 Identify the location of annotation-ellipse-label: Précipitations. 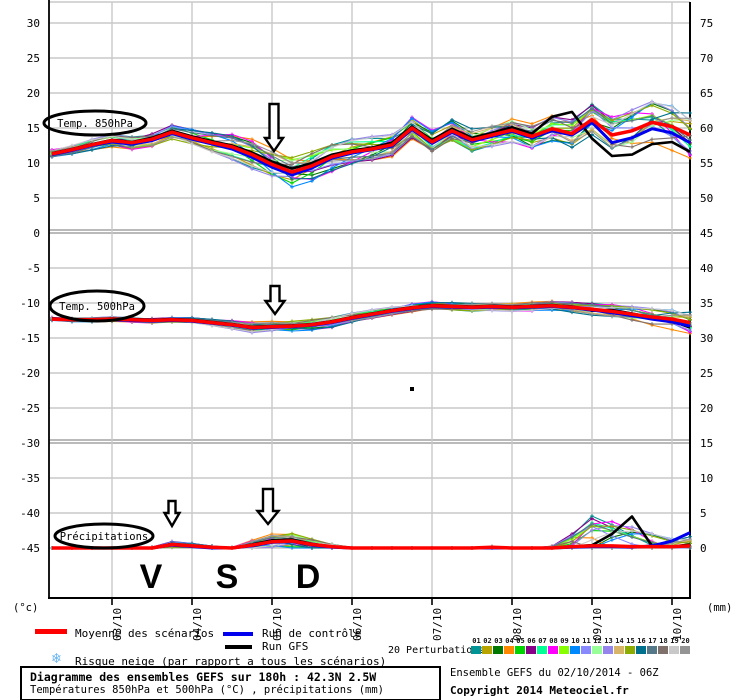
(104, 537).